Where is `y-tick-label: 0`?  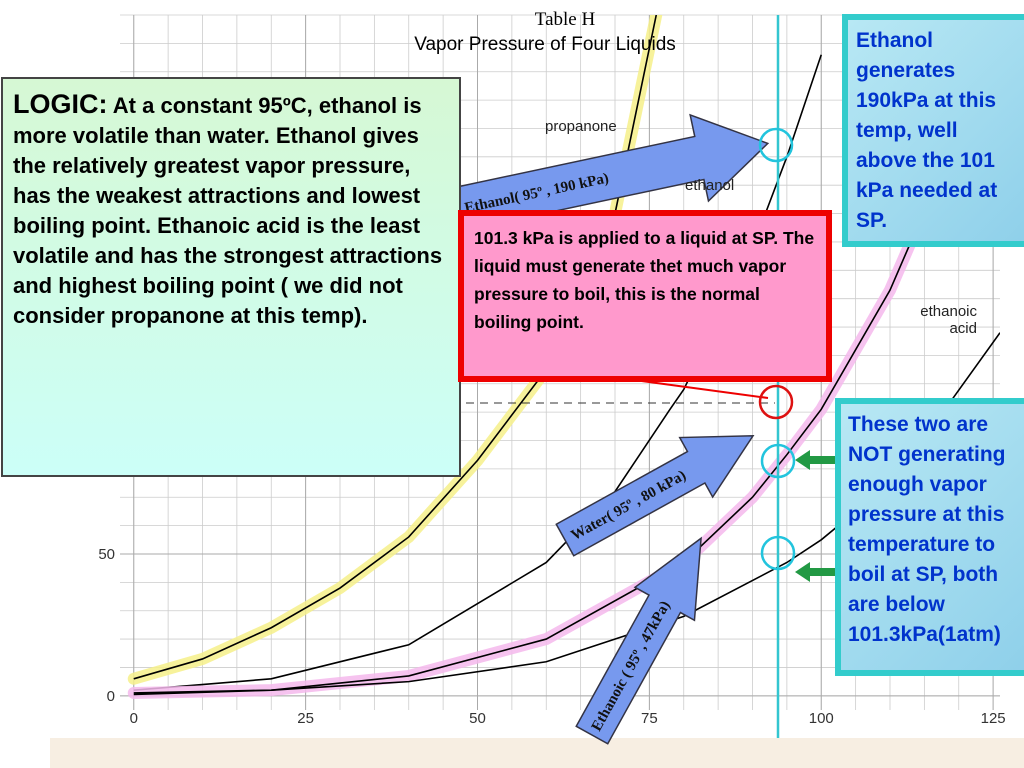 y-tick-label: 0 is located at coordinates (111, 696).